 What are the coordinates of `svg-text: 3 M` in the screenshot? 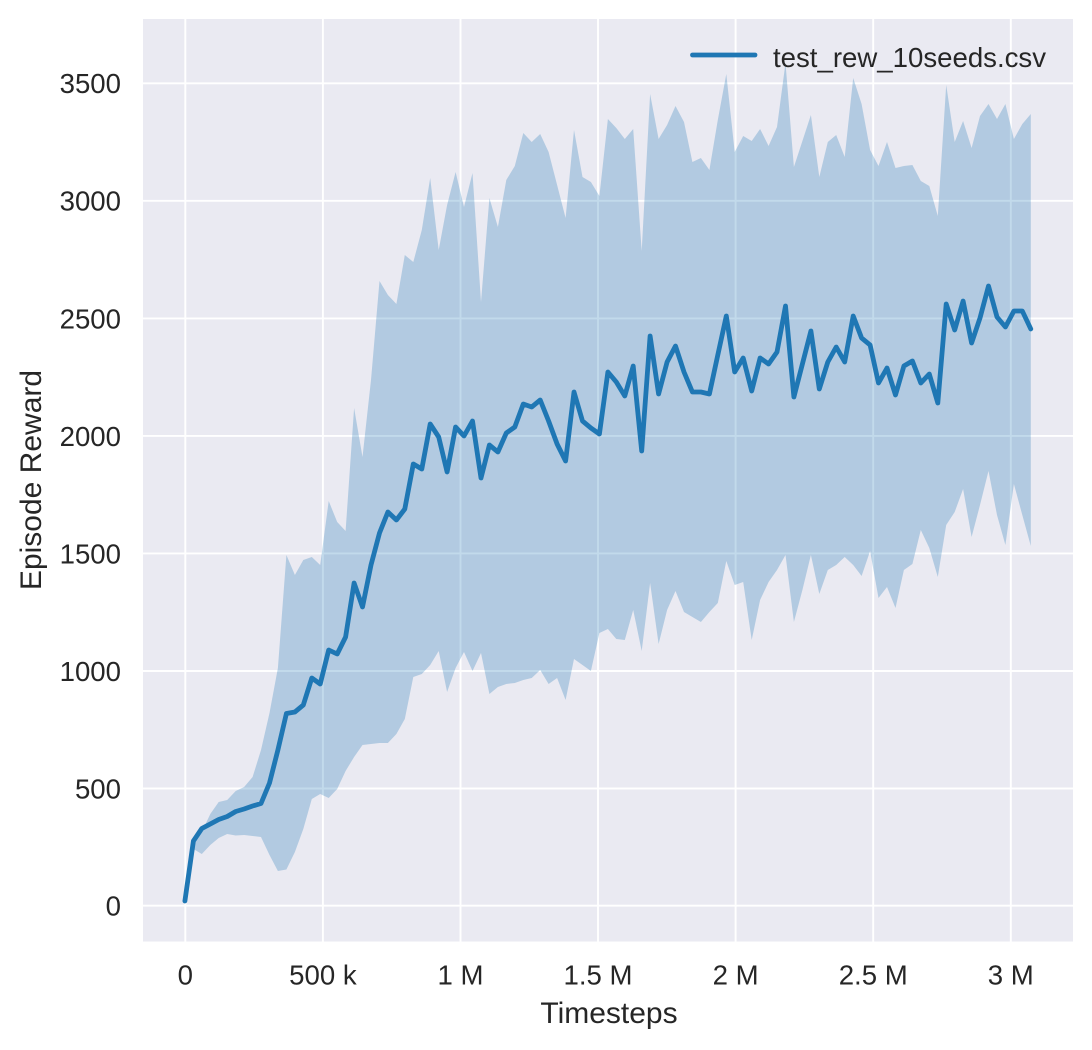 It's located at (1011, 975).